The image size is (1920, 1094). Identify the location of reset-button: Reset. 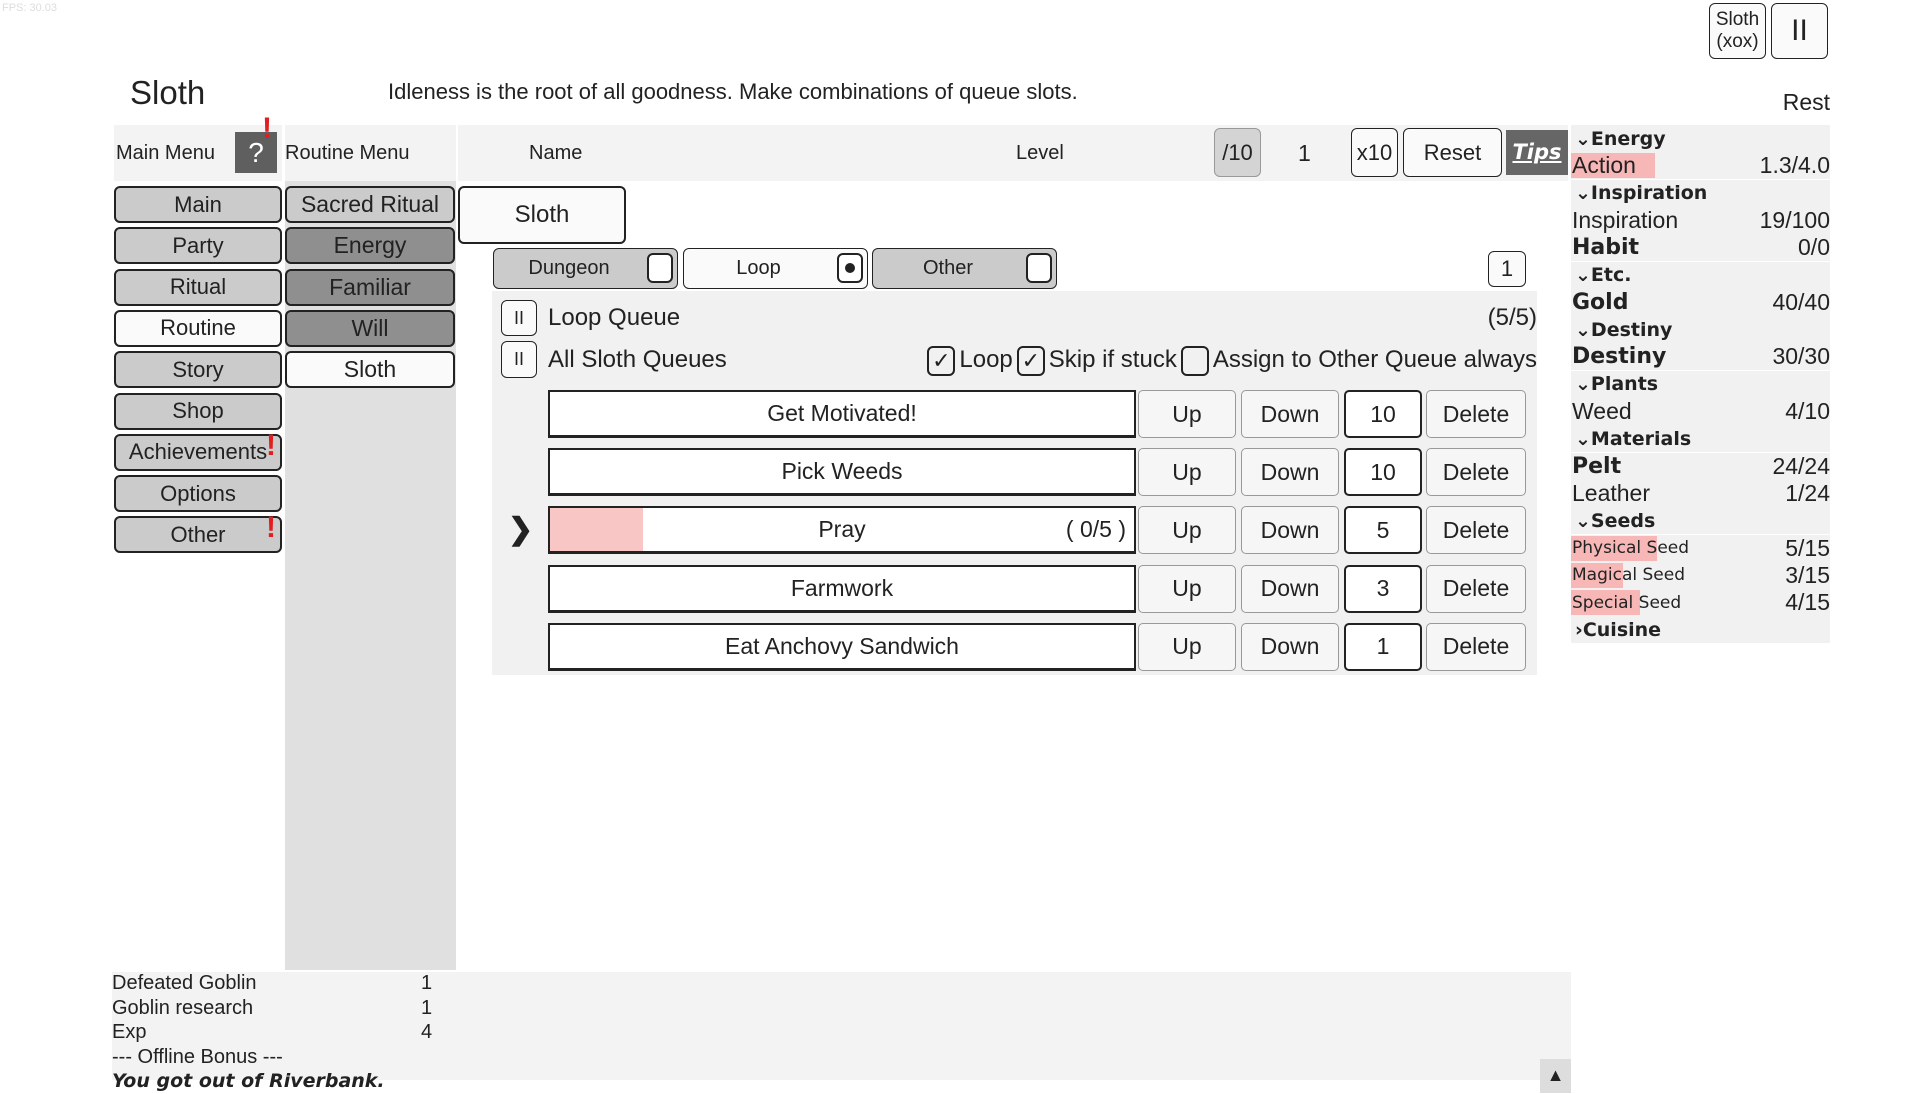
(1452, 152).